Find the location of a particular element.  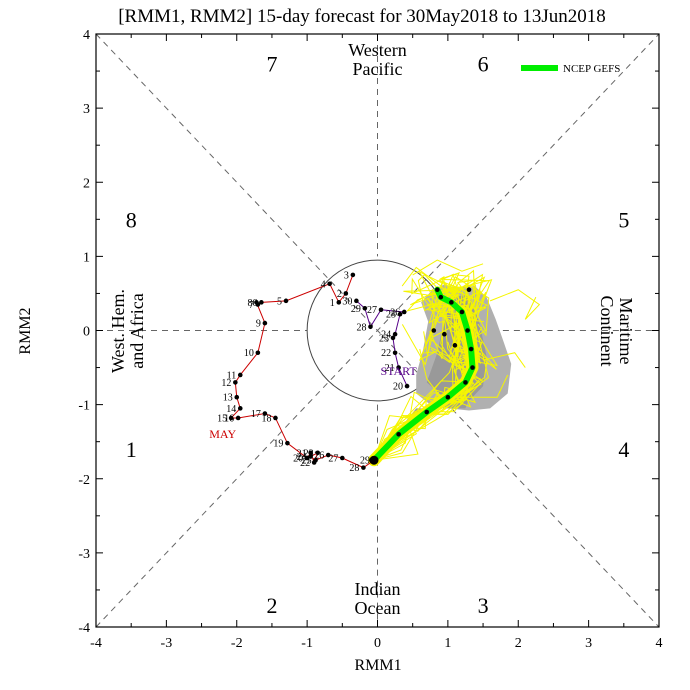

phase-number-5: 5 is located at coordinates (623, 219).